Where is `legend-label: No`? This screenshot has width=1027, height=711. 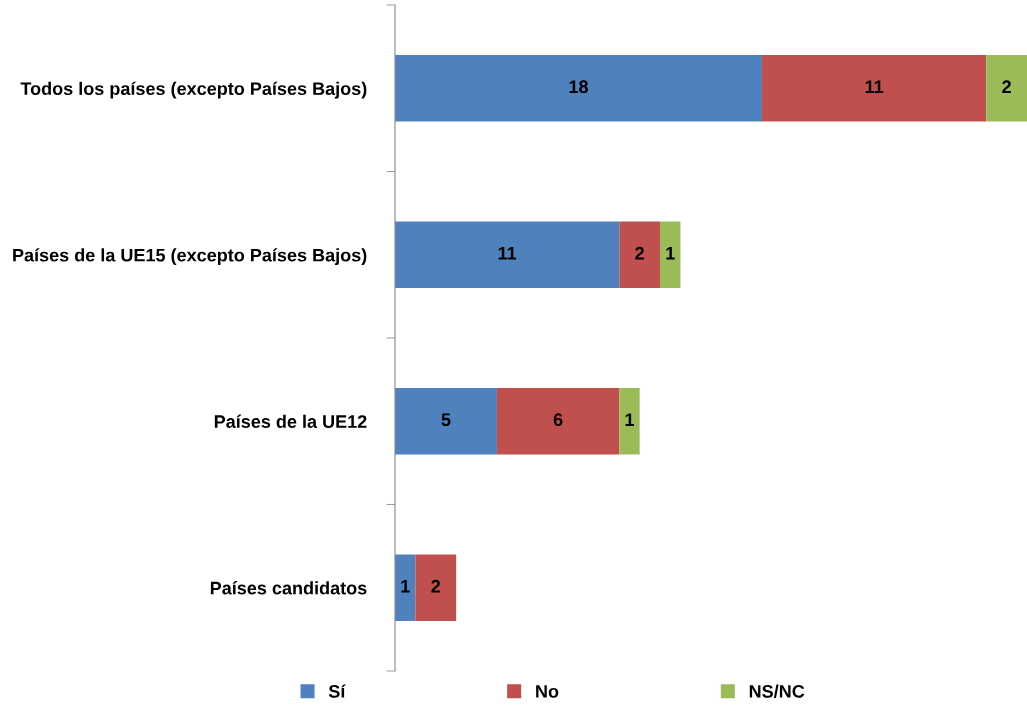
legend-label: No is located at coordinates (547, 691).